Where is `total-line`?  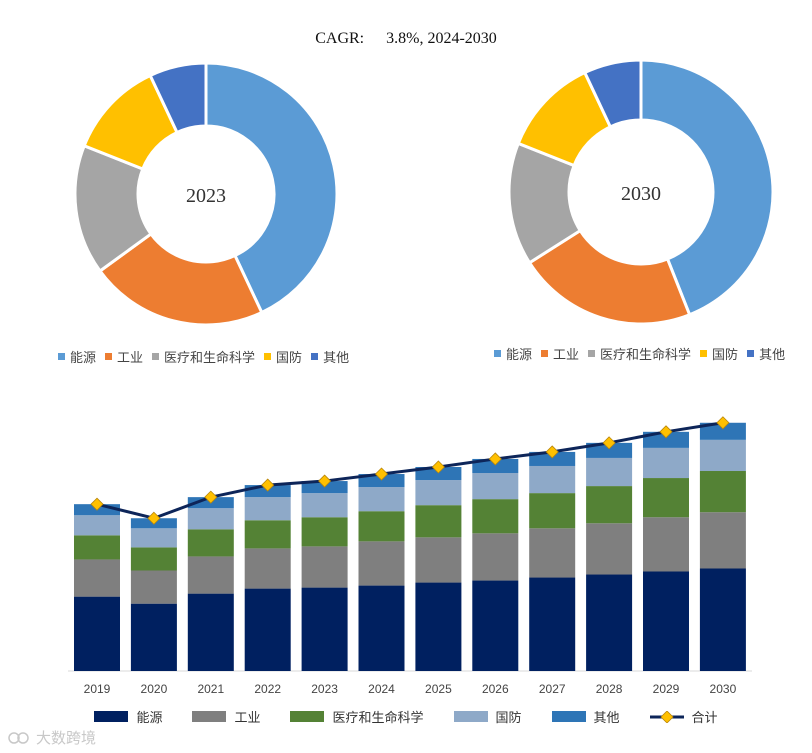 total-line is located at coordinates (410, 470).